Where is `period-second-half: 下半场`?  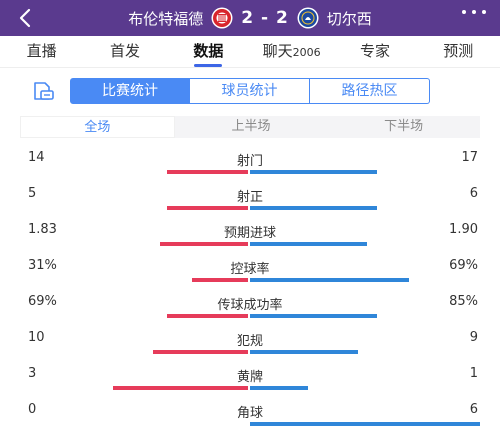
period-second-half: 下半场 is located at coordinates (404, 126).